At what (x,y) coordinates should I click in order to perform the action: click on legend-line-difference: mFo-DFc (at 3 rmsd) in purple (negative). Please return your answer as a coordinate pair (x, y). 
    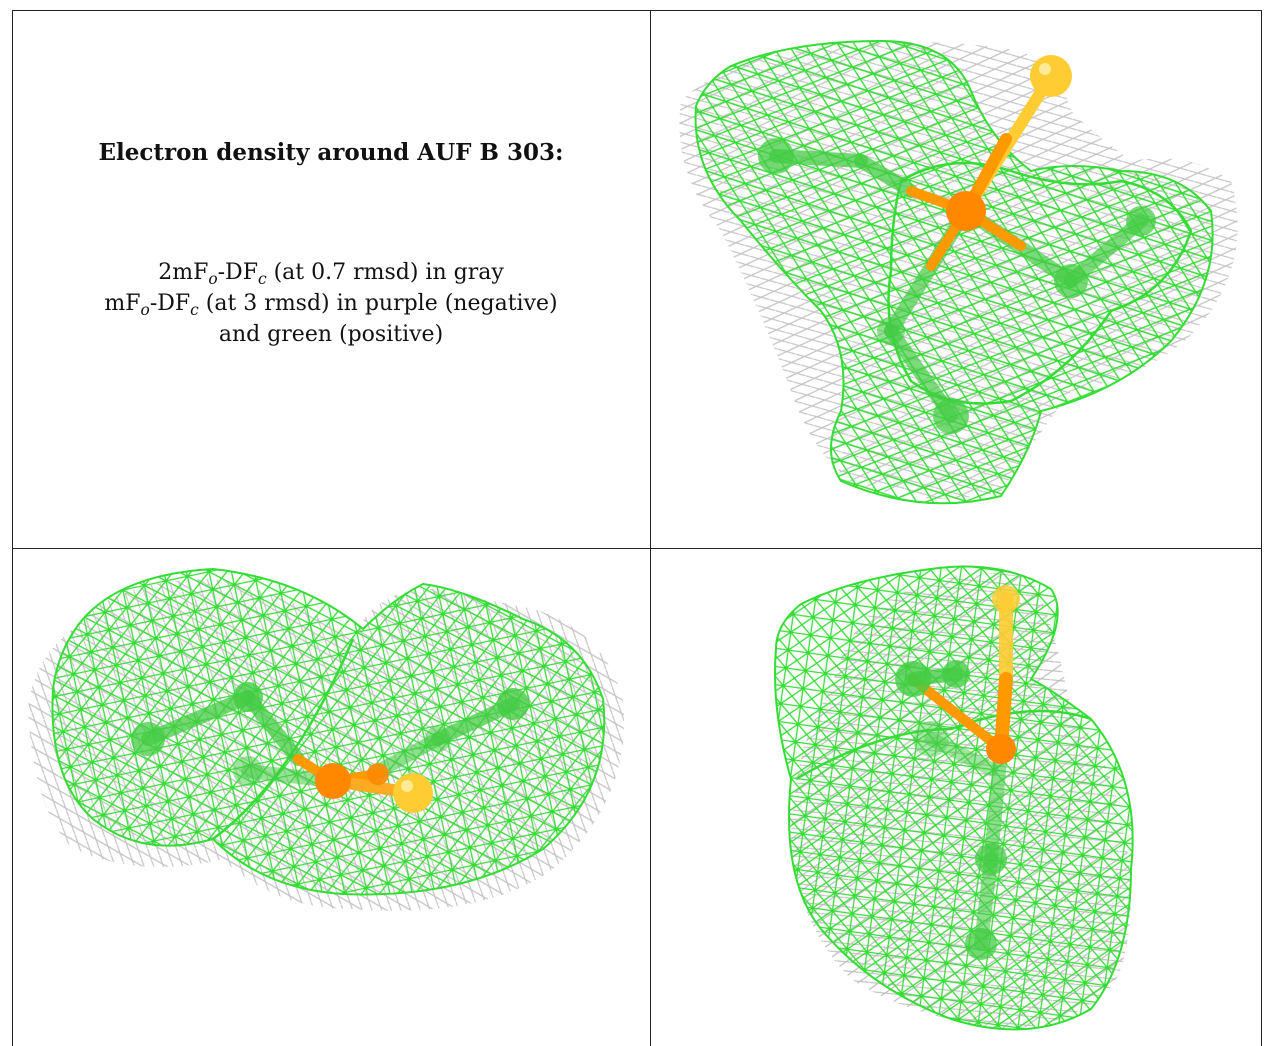
    Looking at the image, I should click on (331, 303).